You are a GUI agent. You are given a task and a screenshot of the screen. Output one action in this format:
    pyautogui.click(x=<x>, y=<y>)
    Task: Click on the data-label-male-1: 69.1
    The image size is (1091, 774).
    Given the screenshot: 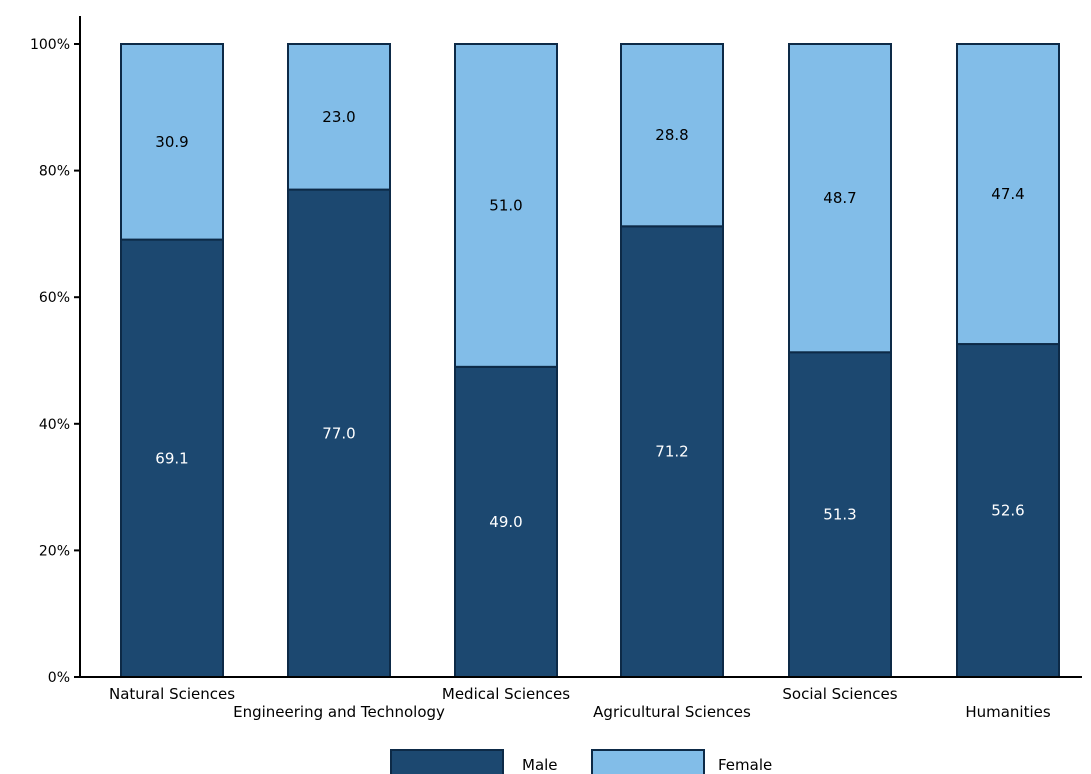 What is the action you would take?
    pyautogui.click(x=171, y=458)
    